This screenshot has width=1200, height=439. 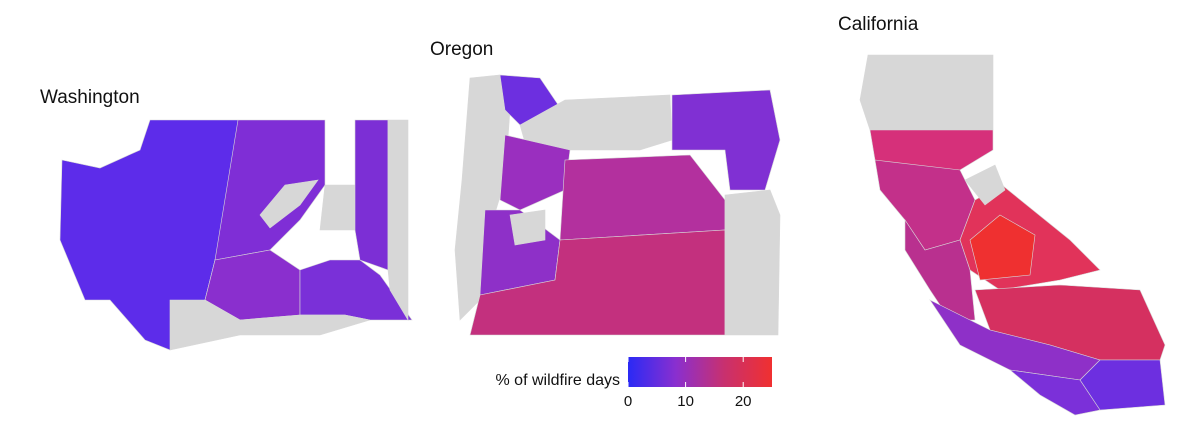 What do you see at coordinates (90, 97) in the screenshot?
I see `map-title: Washington` at bounding box center [90, 97].